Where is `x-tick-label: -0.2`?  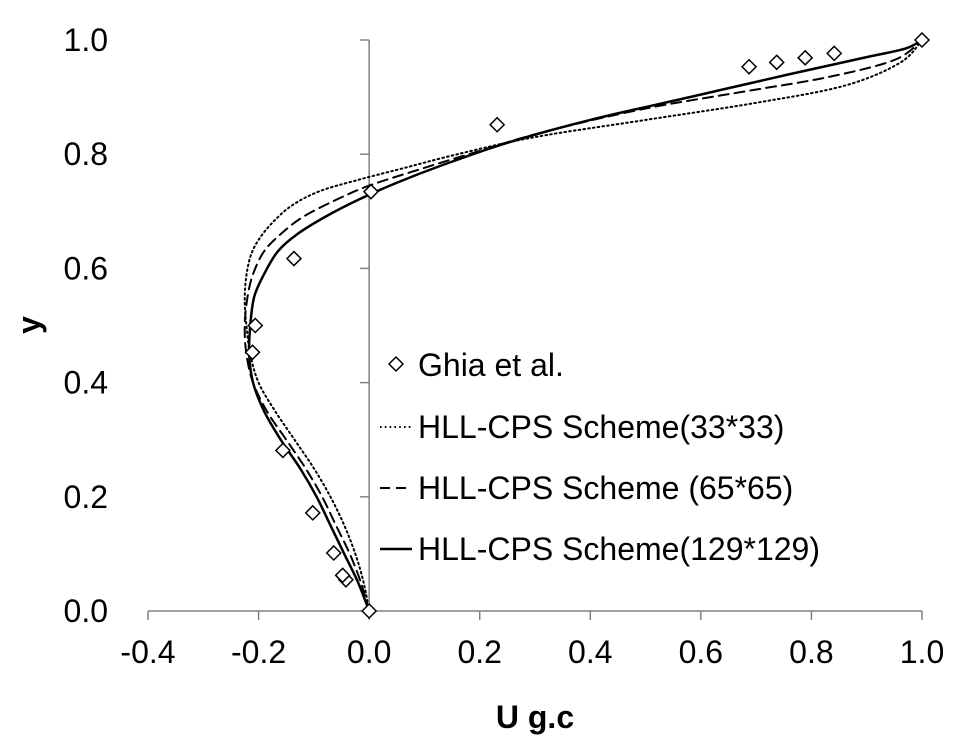
x-tick-label: -0.2 is located at coordinates (258, 652).